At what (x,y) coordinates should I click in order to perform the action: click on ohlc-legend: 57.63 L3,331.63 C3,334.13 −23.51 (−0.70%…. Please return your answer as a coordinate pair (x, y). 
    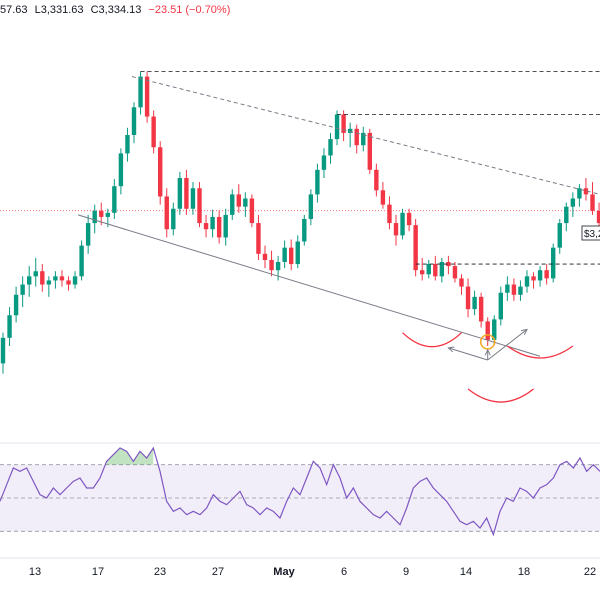
    Looking at the image, I should click on (115, 10).